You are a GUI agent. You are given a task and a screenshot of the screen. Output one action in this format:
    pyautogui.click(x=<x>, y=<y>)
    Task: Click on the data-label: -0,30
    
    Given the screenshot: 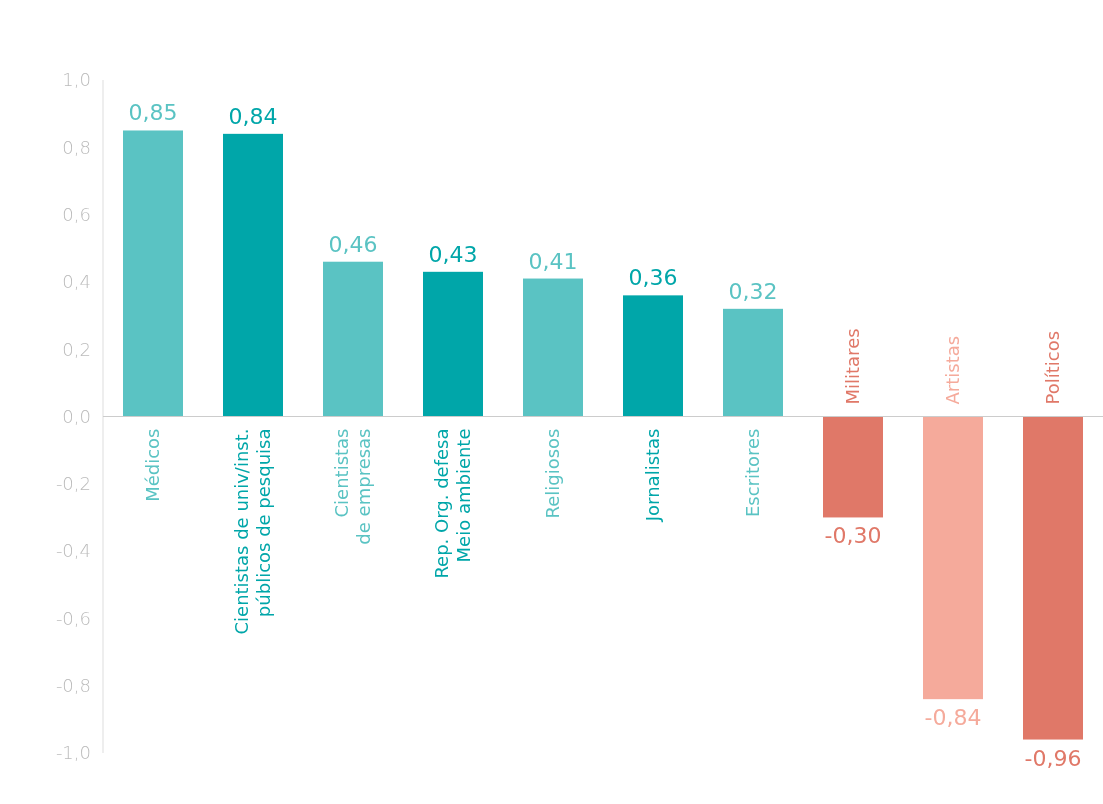 What is the action you would take?
    pyautogui.click(x=853, y=536)
    